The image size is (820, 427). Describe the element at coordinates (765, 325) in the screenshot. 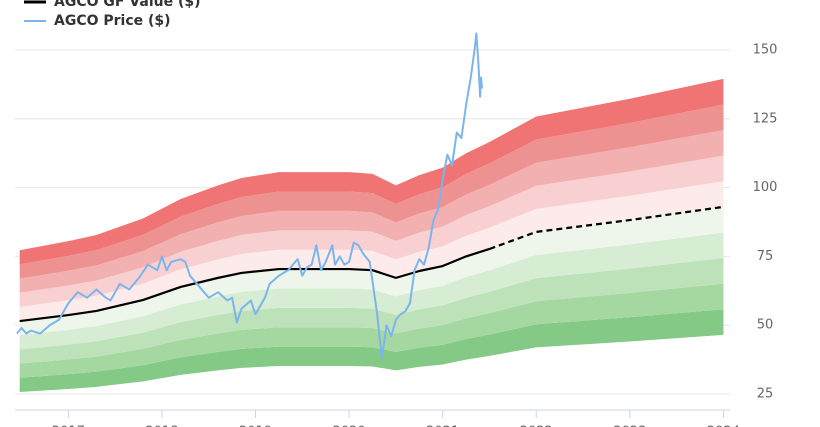

I see `y-tick-label: 50` at that location.